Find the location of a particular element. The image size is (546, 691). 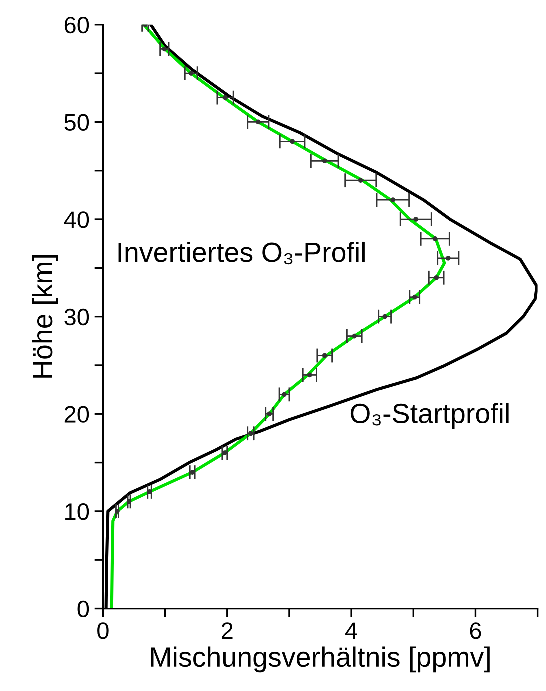

y-tick-label: 0 is located at coordinates (84, 609).